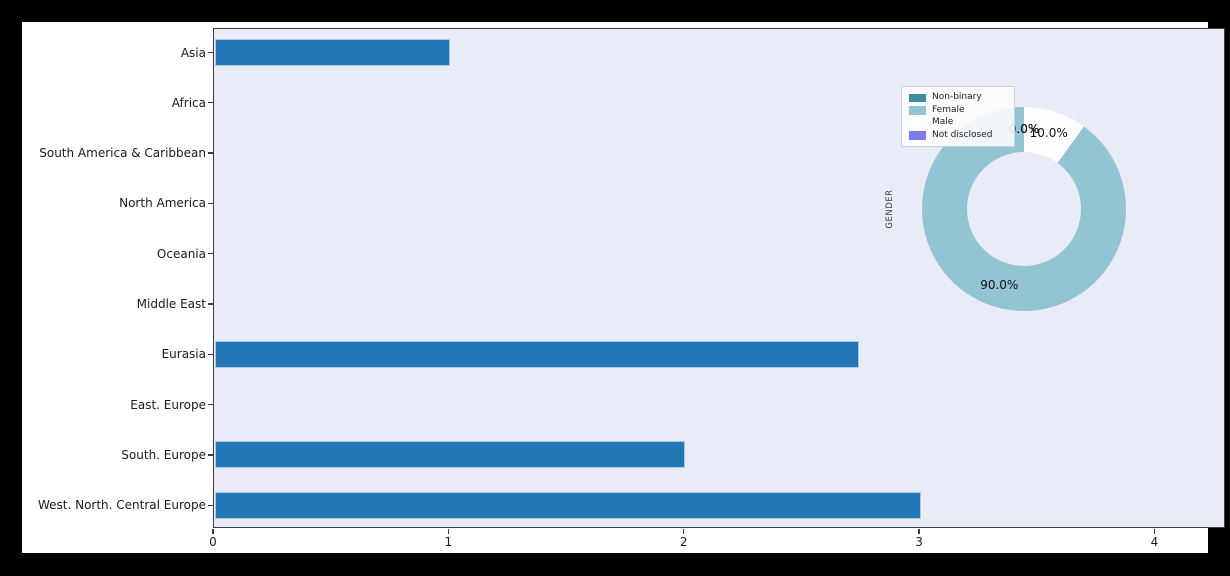 This screenshot has height=576, width=1230. I want to click on legend-label: Female, so click(948, 109).